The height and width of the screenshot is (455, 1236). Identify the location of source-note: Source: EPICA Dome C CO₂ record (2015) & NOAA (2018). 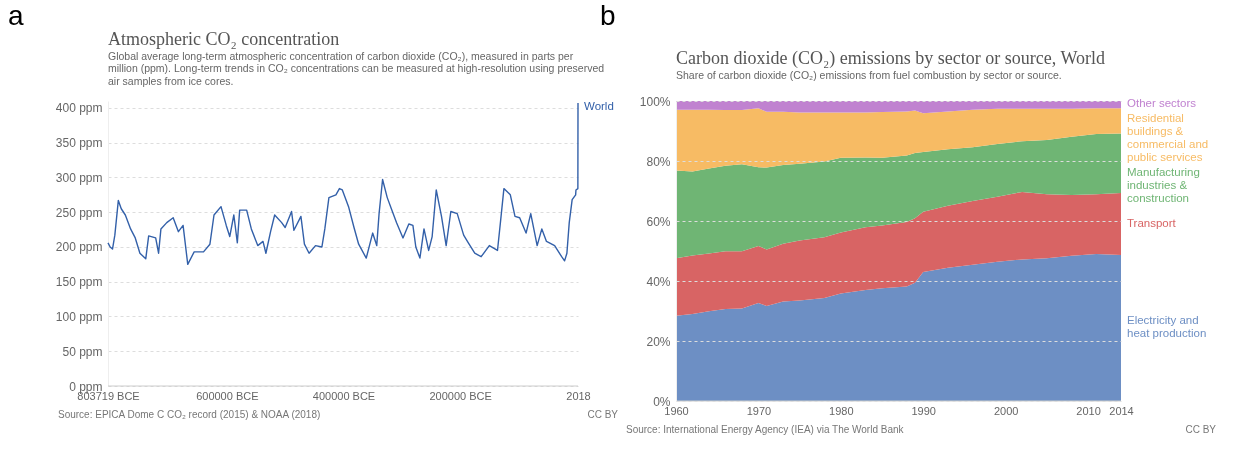
(189, 414).